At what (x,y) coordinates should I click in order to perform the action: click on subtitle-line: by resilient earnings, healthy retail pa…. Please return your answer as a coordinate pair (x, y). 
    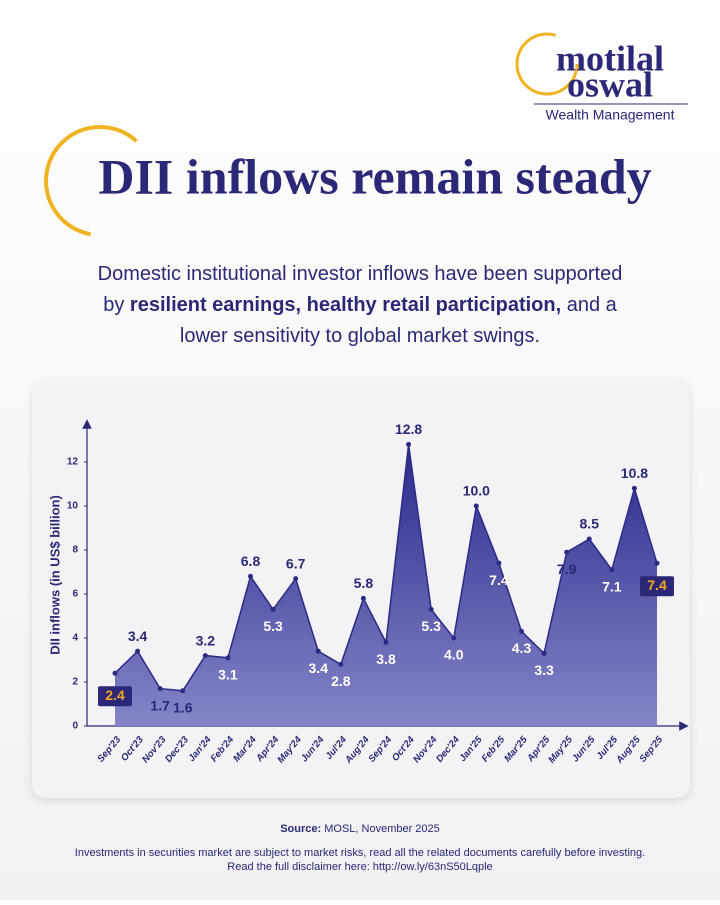
    Looking at the image, I should click on (360, 305).